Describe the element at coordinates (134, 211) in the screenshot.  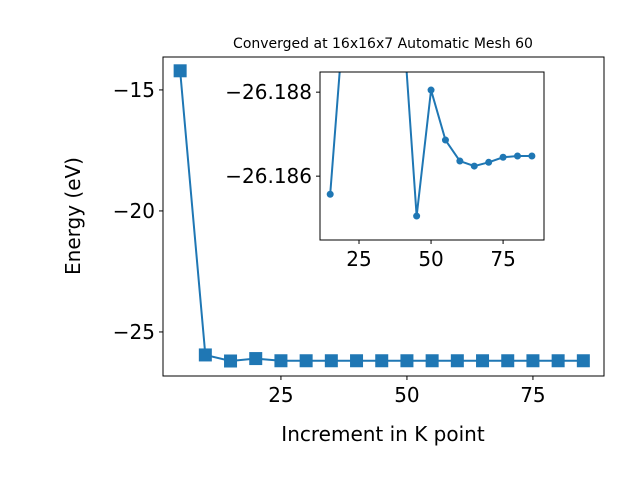
I see `y-tick-label: −20` at that location.